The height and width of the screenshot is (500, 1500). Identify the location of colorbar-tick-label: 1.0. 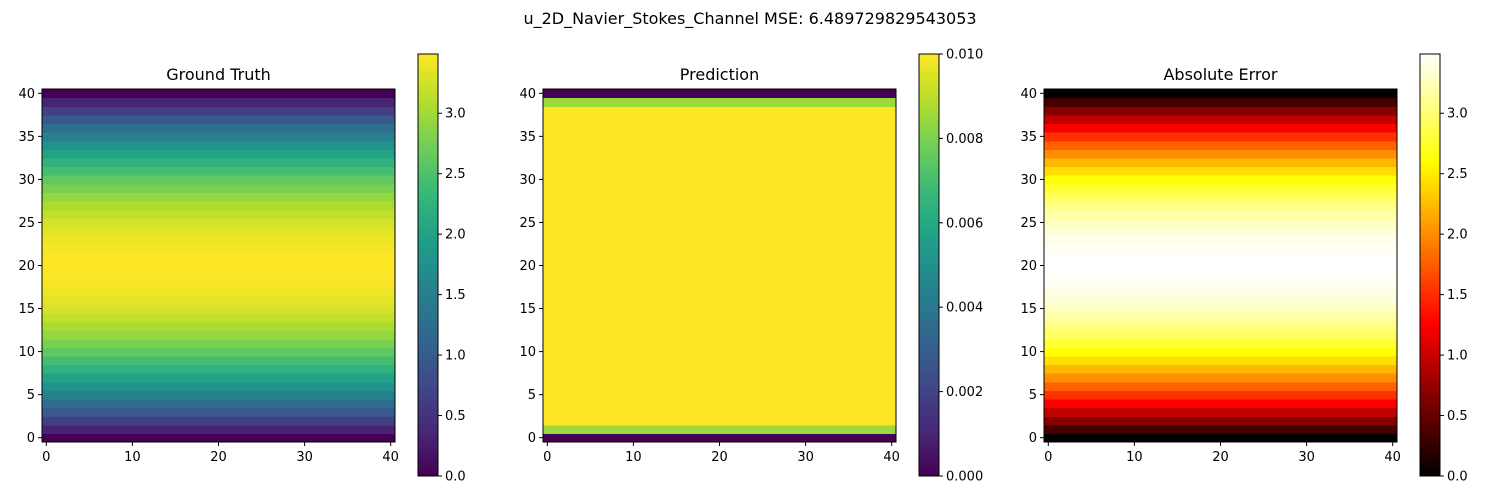
(455, 356).